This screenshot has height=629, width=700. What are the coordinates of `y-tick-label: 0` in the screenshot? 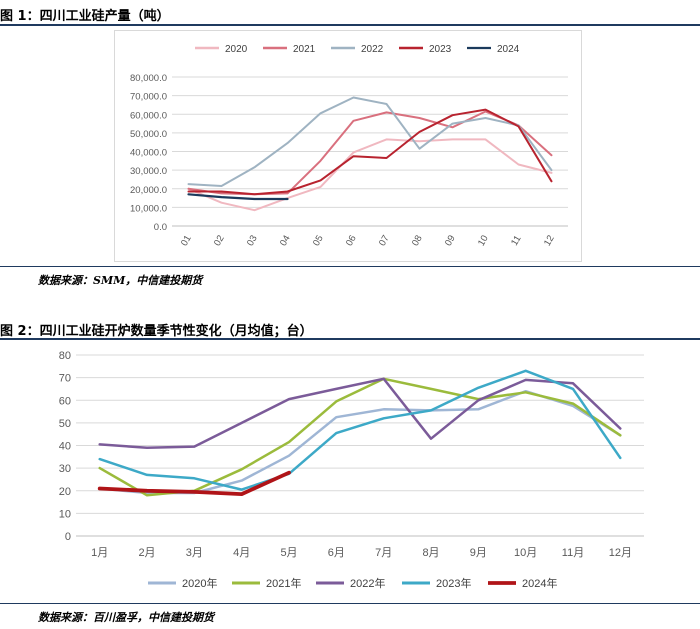 It's located at (68, 537).